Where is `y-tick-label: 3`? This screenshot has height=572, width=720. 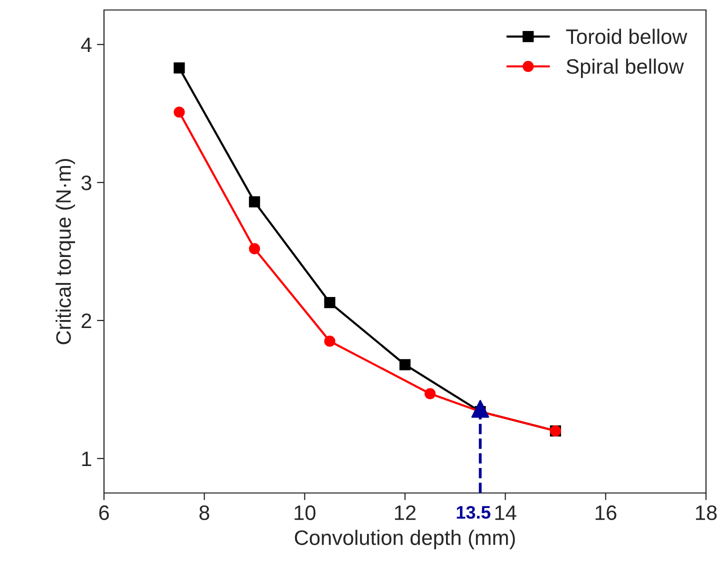
y-tick-label: 3 is located at coordinates (86, 183).